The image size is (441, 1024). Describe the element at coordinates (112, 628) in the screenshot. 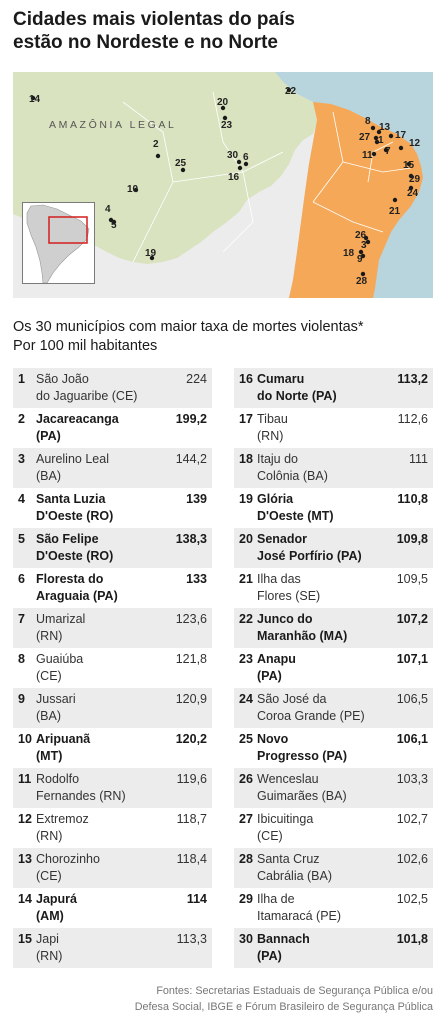

I see `ranking-row: 7 Umarizal (RN) 123,6` at that location.